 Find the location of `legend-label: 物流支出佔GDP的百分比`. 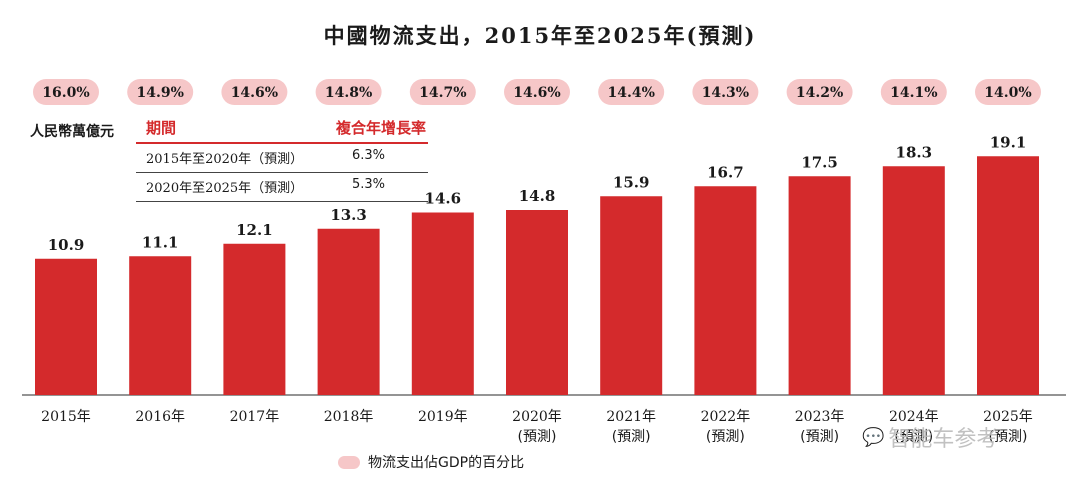

legend-label: 物流支出佔GDP的百分比 is located at coordinates (446, 463).